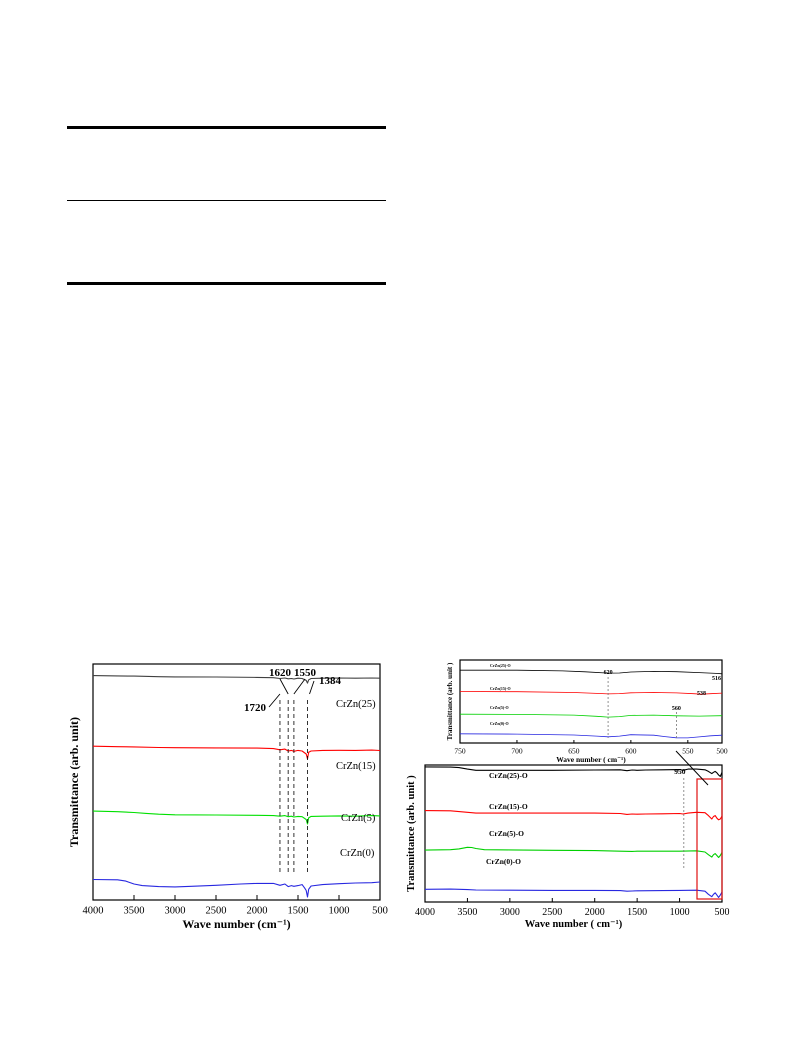  What do you see at coordinates (517, 751) in the screenshot?
I see `x-tick-label: 700` at bounding box center [517, 751].